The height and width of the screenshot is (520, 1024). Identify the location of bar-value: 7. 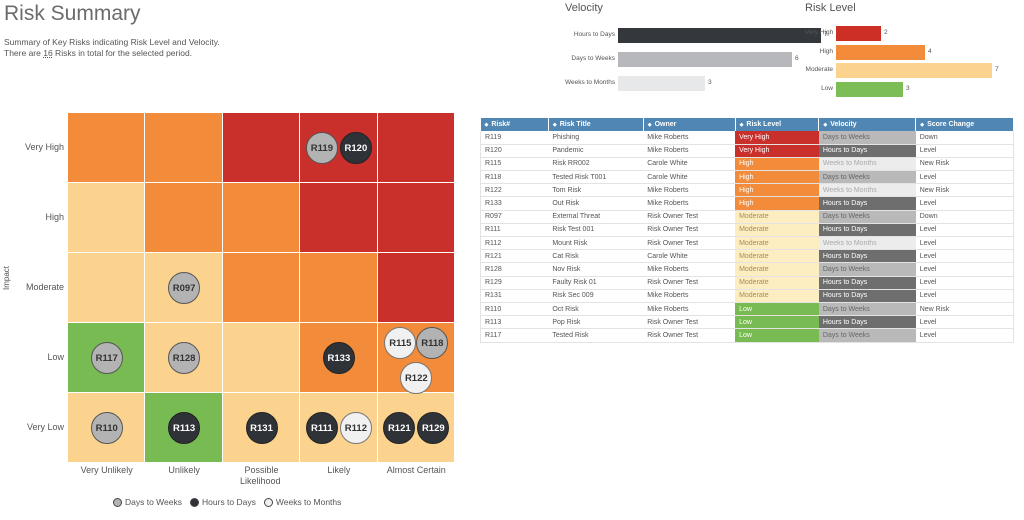
(826, 34).